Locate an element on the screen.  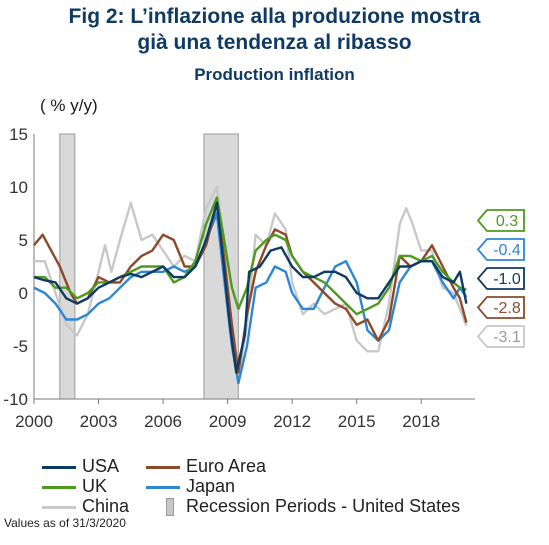
end-value-tag-euro-area is located at coordinates (500, 307).